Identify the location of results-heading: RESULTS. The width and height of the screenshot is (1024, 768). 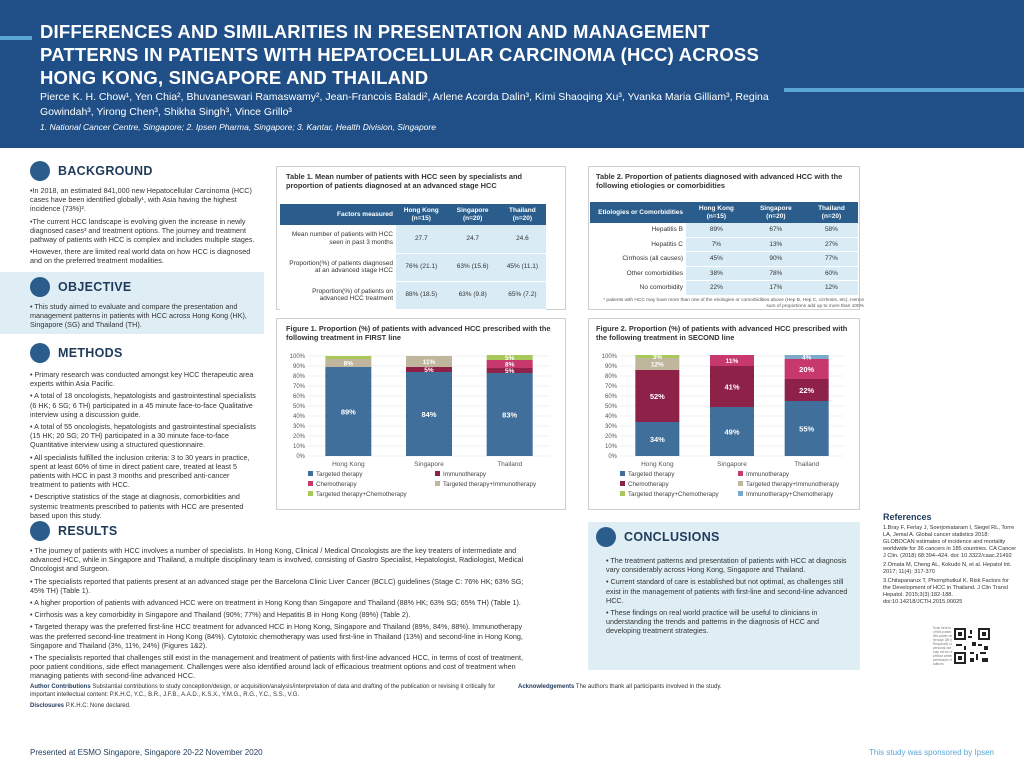
(74, 531).